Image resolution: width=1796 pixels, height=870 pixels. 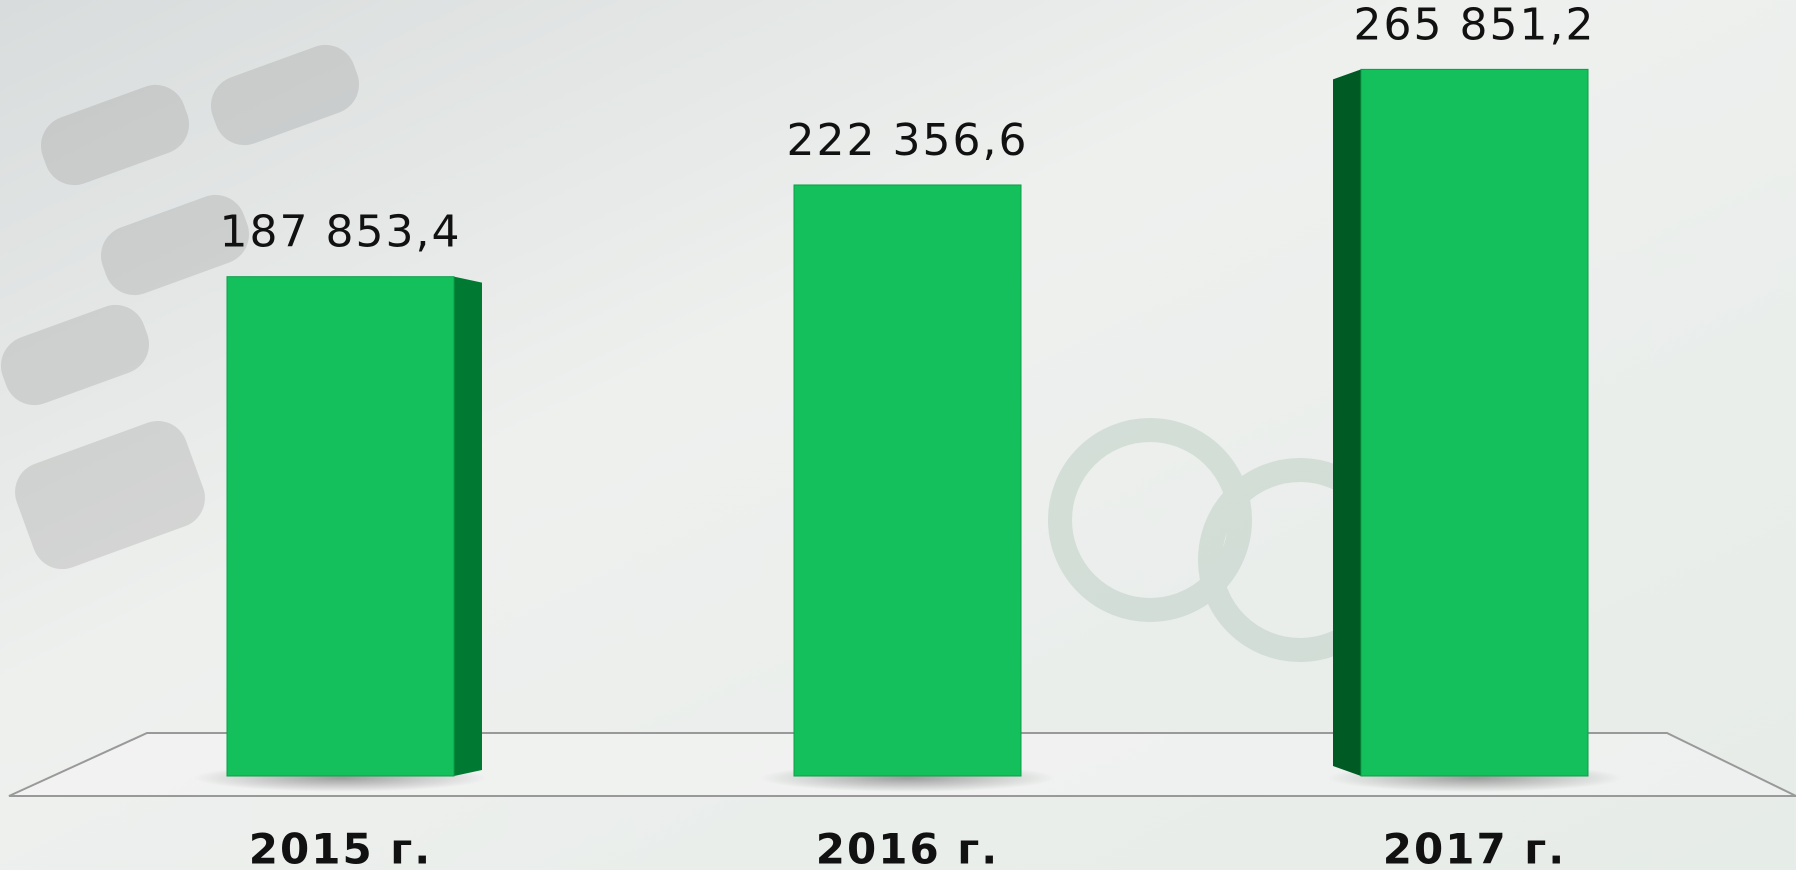 I want to click on x-tick-label: 2015 г., so click(x=340, y=847).